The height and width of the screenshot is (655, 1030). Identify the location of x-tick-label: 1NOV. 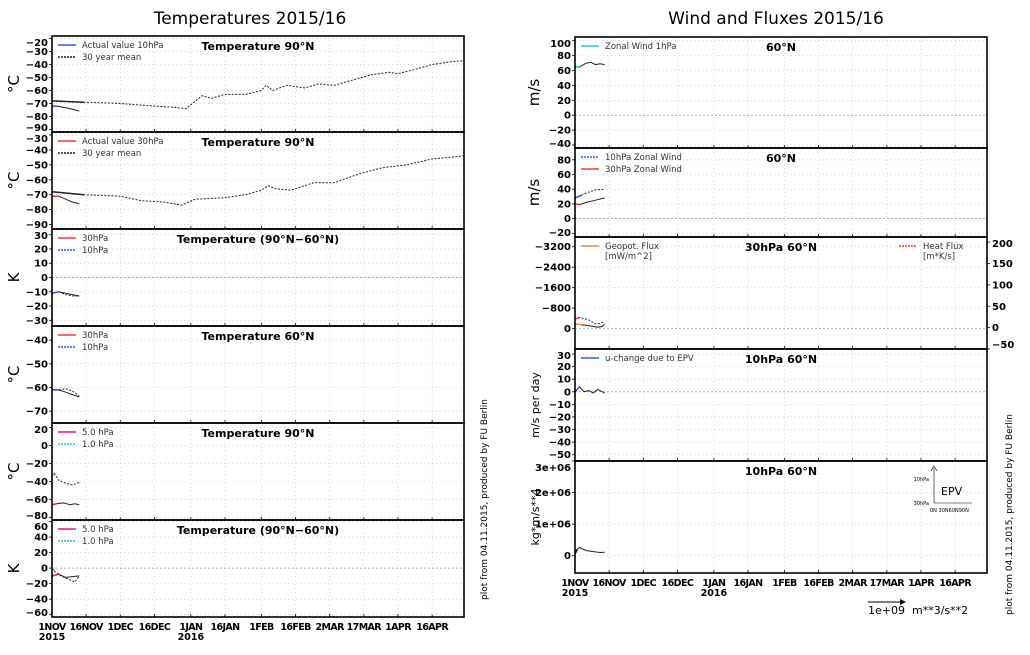
(575, 583).